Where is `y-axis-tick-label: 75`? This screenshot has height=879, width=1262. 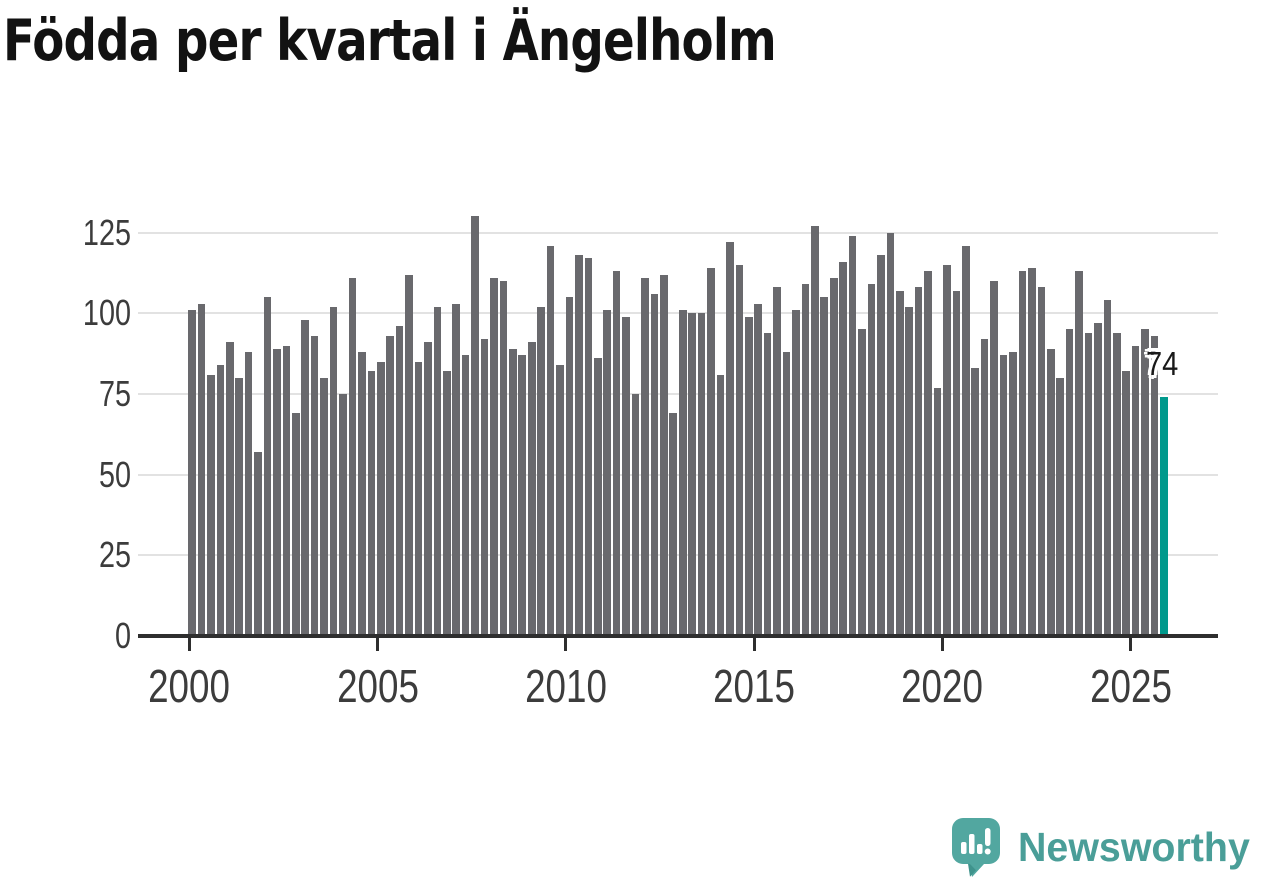
y-axis-tick-label: 75 is located at coordinates (114, 393).